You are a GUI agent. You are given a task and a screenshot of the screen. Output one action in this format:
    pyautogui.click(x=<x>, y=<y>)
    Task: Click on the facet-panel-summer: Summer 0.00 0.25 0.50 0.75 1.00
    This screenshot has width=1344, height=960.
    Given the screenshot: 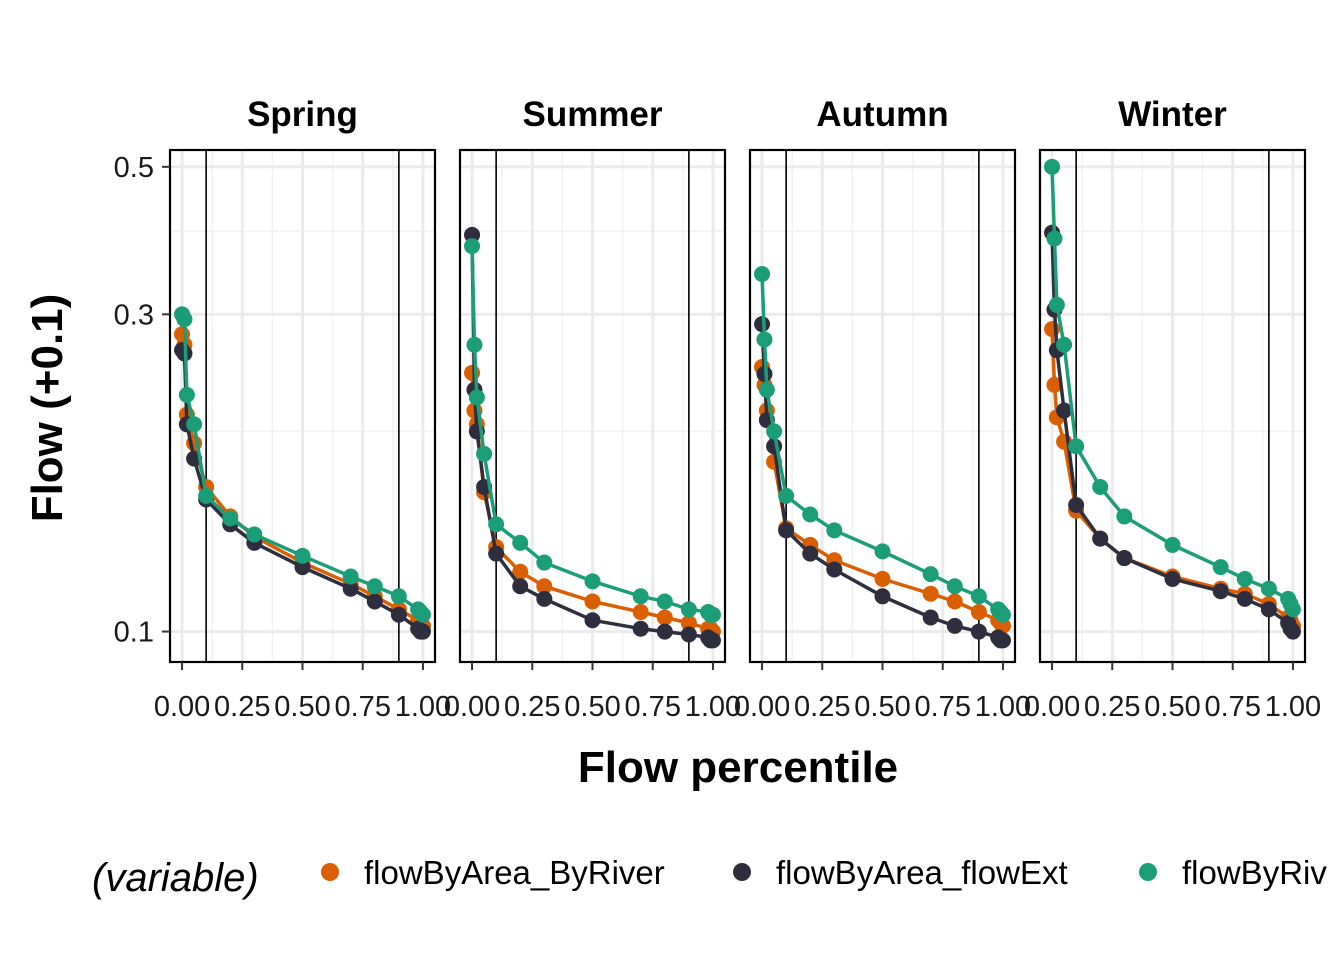 What is the action you would take?
    pyautogui.click(x=592, y=409)
    